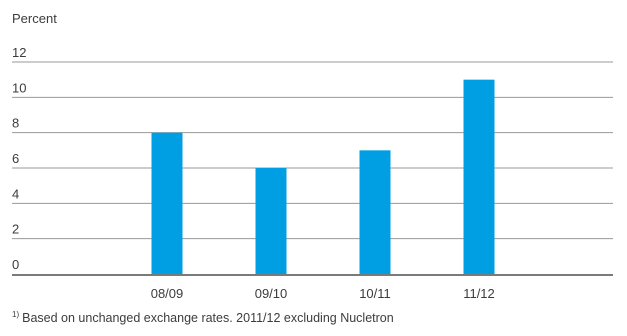  I want to click on y-tick-labels: 0 2 4 6 8 10 12, so click(19, 158).